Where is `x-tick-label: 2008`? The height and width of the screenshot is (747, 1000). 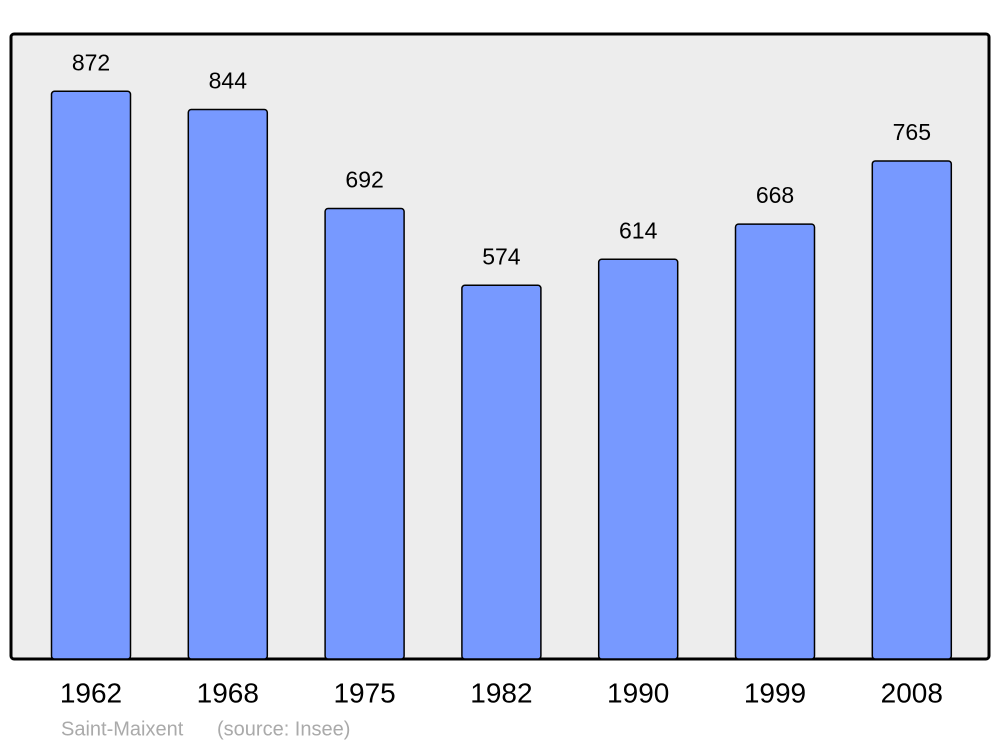
x-tick-label: 2008 is located at coordinates (912, 692).